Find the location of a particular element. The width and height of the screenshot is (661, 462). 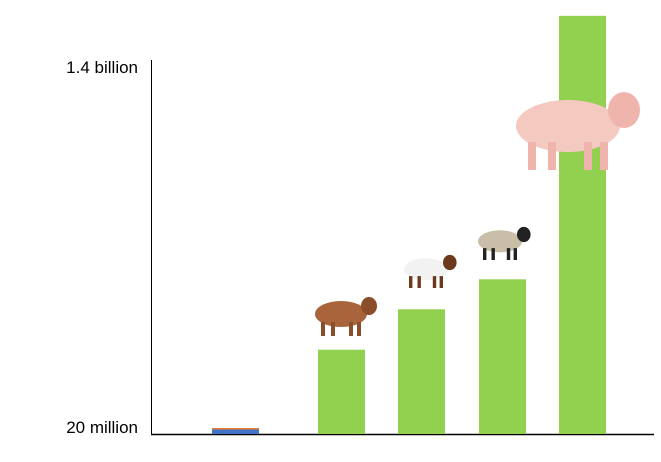

sheep-icon is located at coordinates (504, 243).